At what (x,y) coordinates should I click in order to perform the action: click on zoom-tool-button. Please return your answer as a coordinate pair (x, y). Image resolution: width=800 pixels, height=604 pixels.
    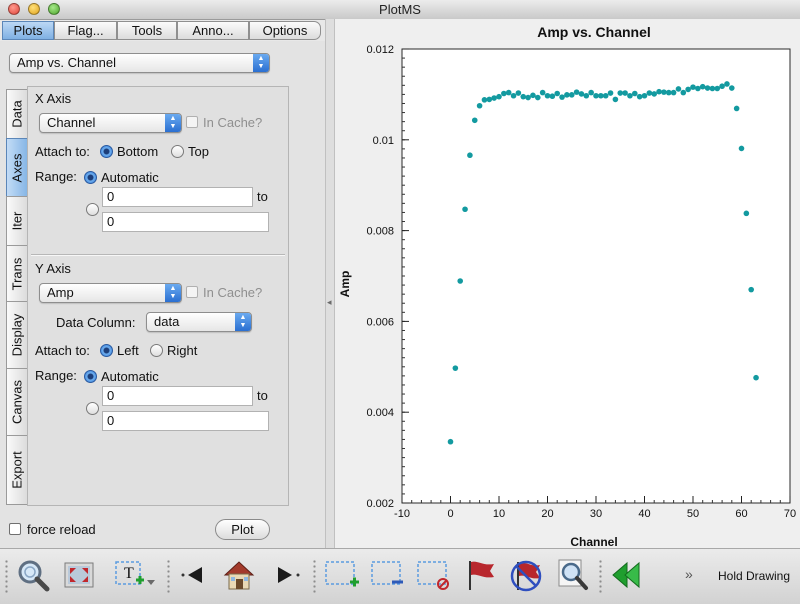
    Looking at the image, I should click on (33, 575).